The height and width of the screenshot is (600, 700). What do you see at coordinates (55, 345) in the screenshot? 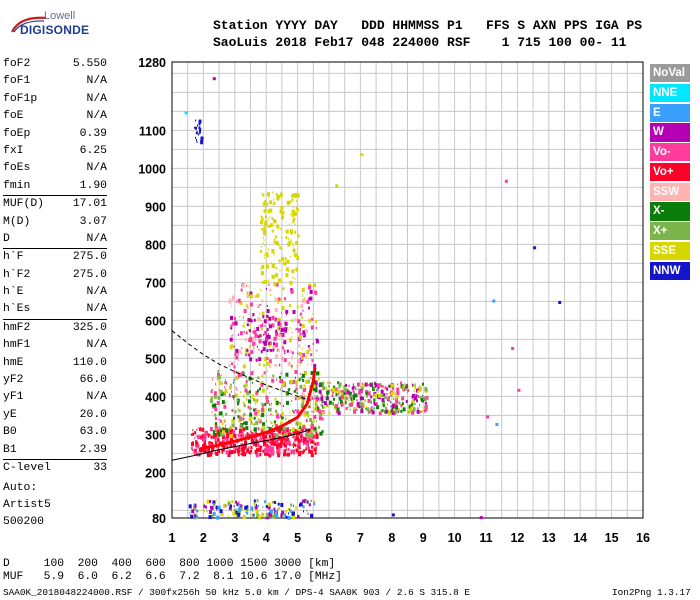
I see `param-row: hmF1 N/A` at bounding box center [55, 345].